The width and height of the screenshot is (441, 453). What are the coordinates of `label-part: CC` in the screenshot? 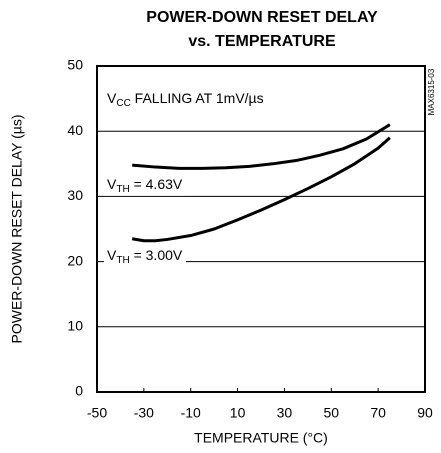 It's located at (123, 103).